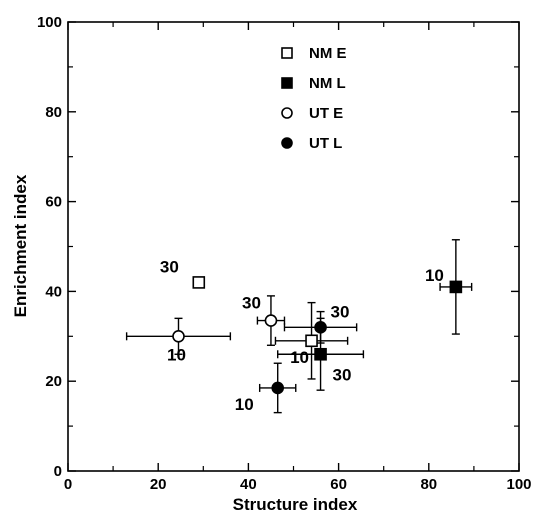  I want to click on legend: NM E NM L UT E UT L, so click(314, 98).